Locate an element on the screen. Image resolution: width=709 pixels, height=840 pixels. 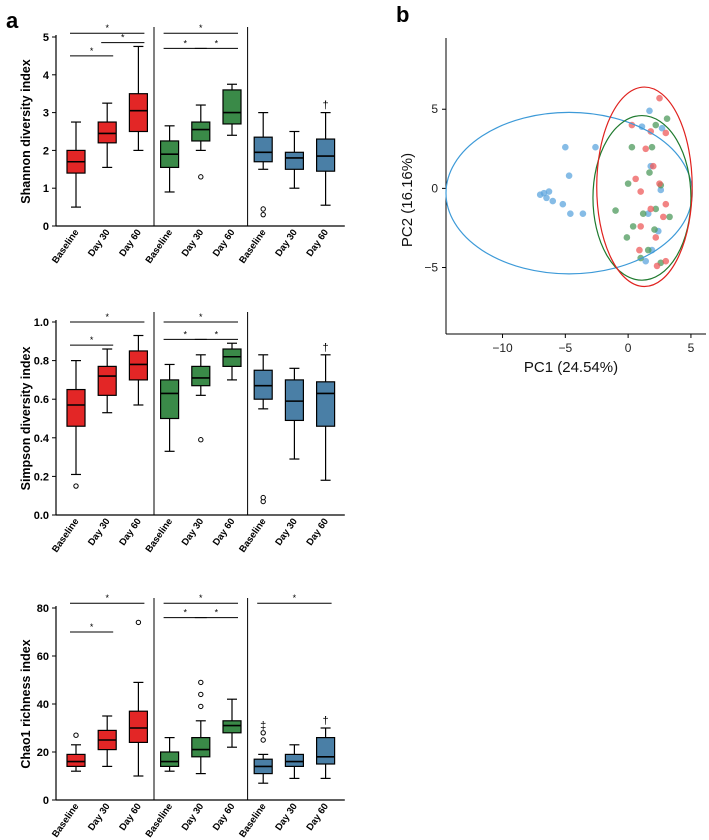
pca-x-tick-label: −10 is located at coordinates (502, 348).